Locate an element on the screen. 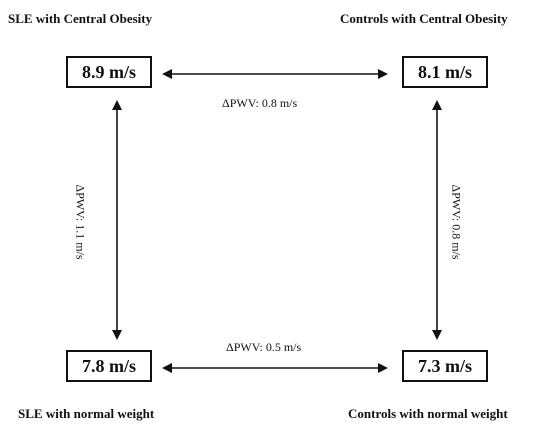 The image size is (558, 430). delta-pwv-top: ΔPWV: 0.8 m/s is located at coordinates (259, 103).